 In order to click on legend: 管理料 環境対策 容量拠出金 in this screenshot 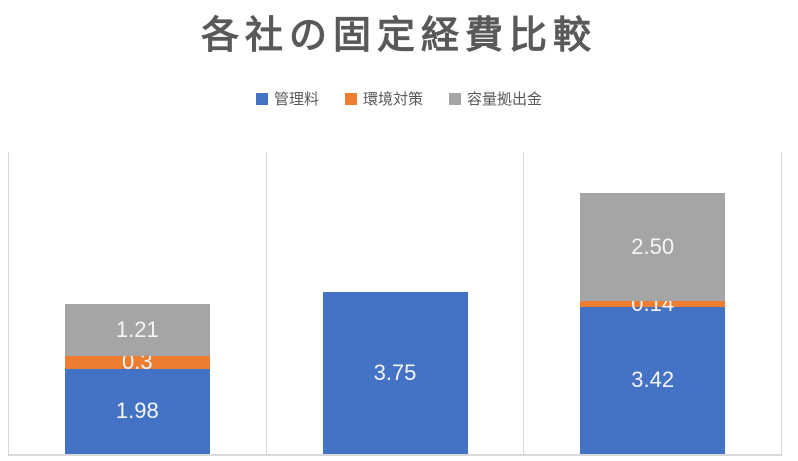, I will do `click(399, 98)`.